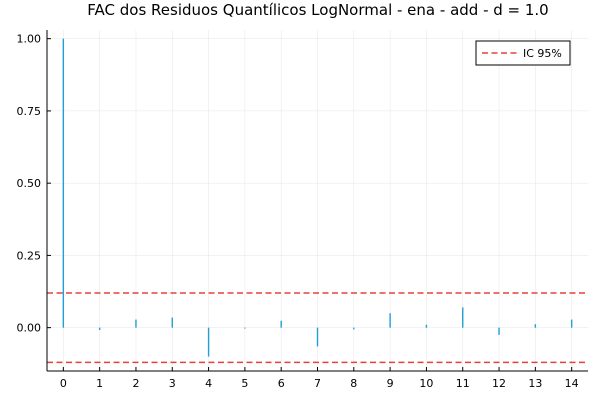 This screenshot has width=600, height=400. What do you see at coordinates (29, 255) in the screenshot?
I see `y-tick-label: 0.25` at bounding box center [29, 255].